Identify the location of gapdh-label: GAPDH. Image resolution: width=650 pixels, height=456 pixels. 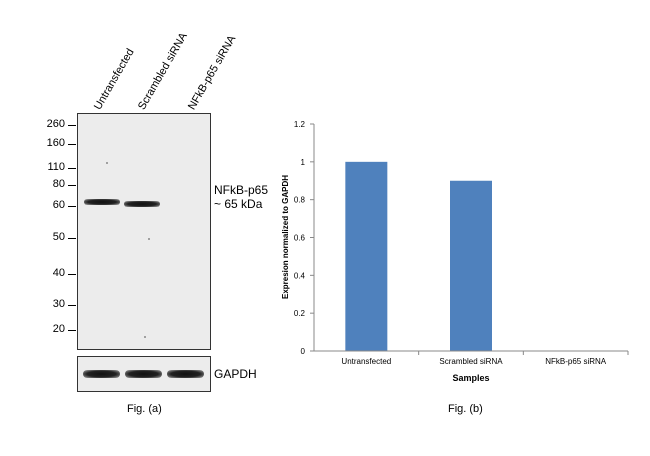
(235, 374).